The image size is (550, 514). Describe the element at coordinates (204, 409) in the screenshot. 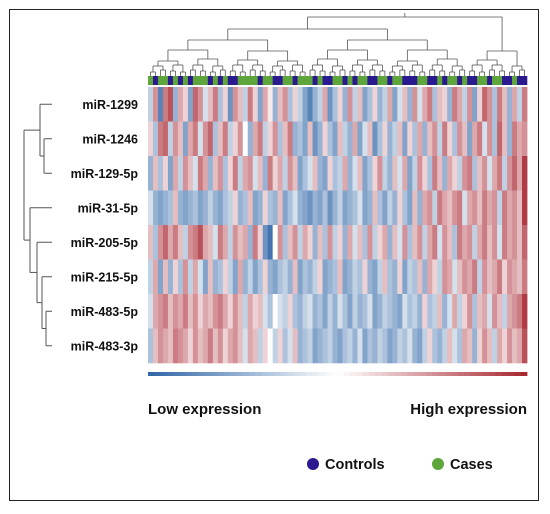

I see `scale-low-label: Low expression` at that location.